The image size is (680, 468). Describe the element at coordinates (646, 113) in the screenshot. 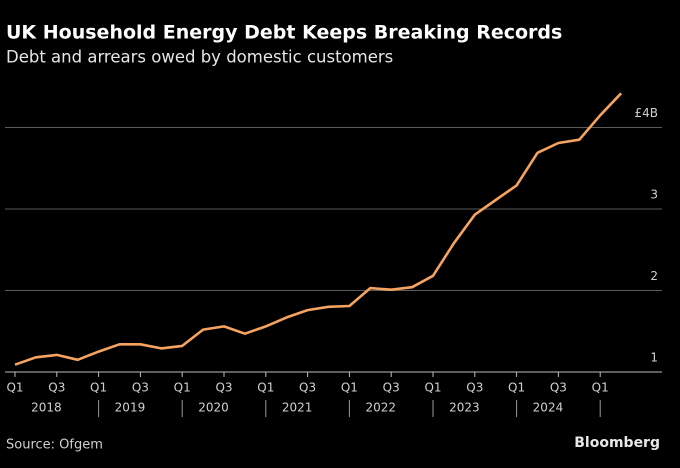

I see `y-tick-label: £4B` at that location.